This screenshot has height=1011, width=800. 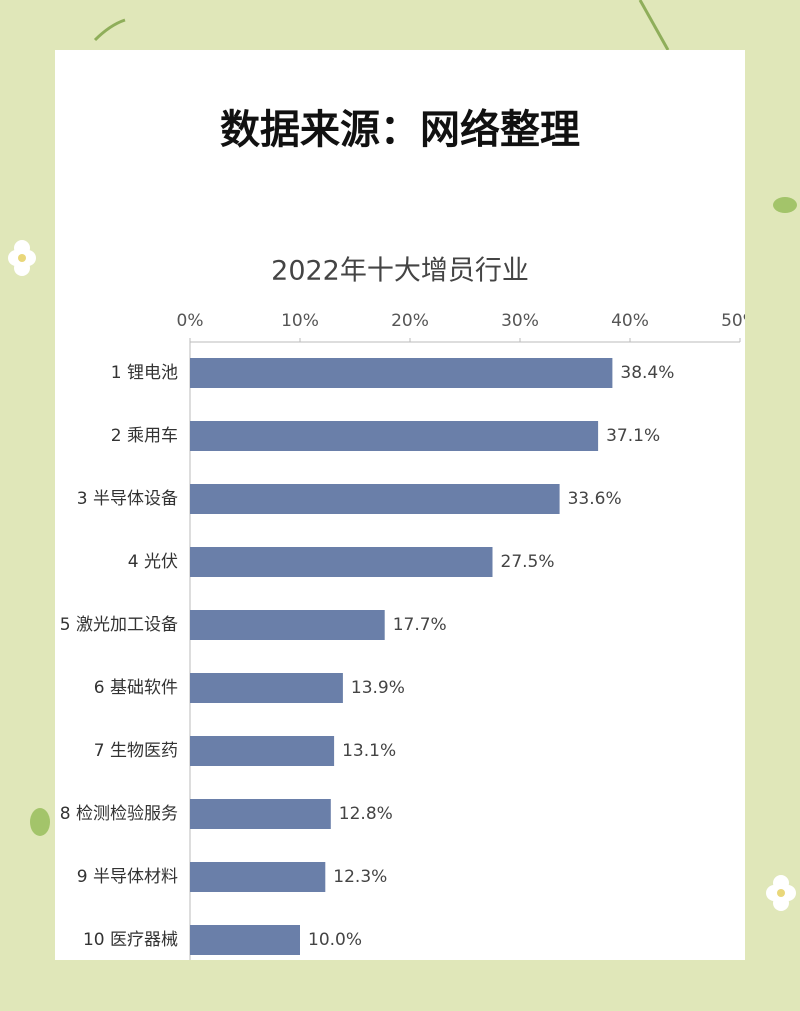 What do you see at coordinates (130, 940) in the screenshot?
I see `y-tick-label: 10 医疗器械` at bounding box center [130, 940].